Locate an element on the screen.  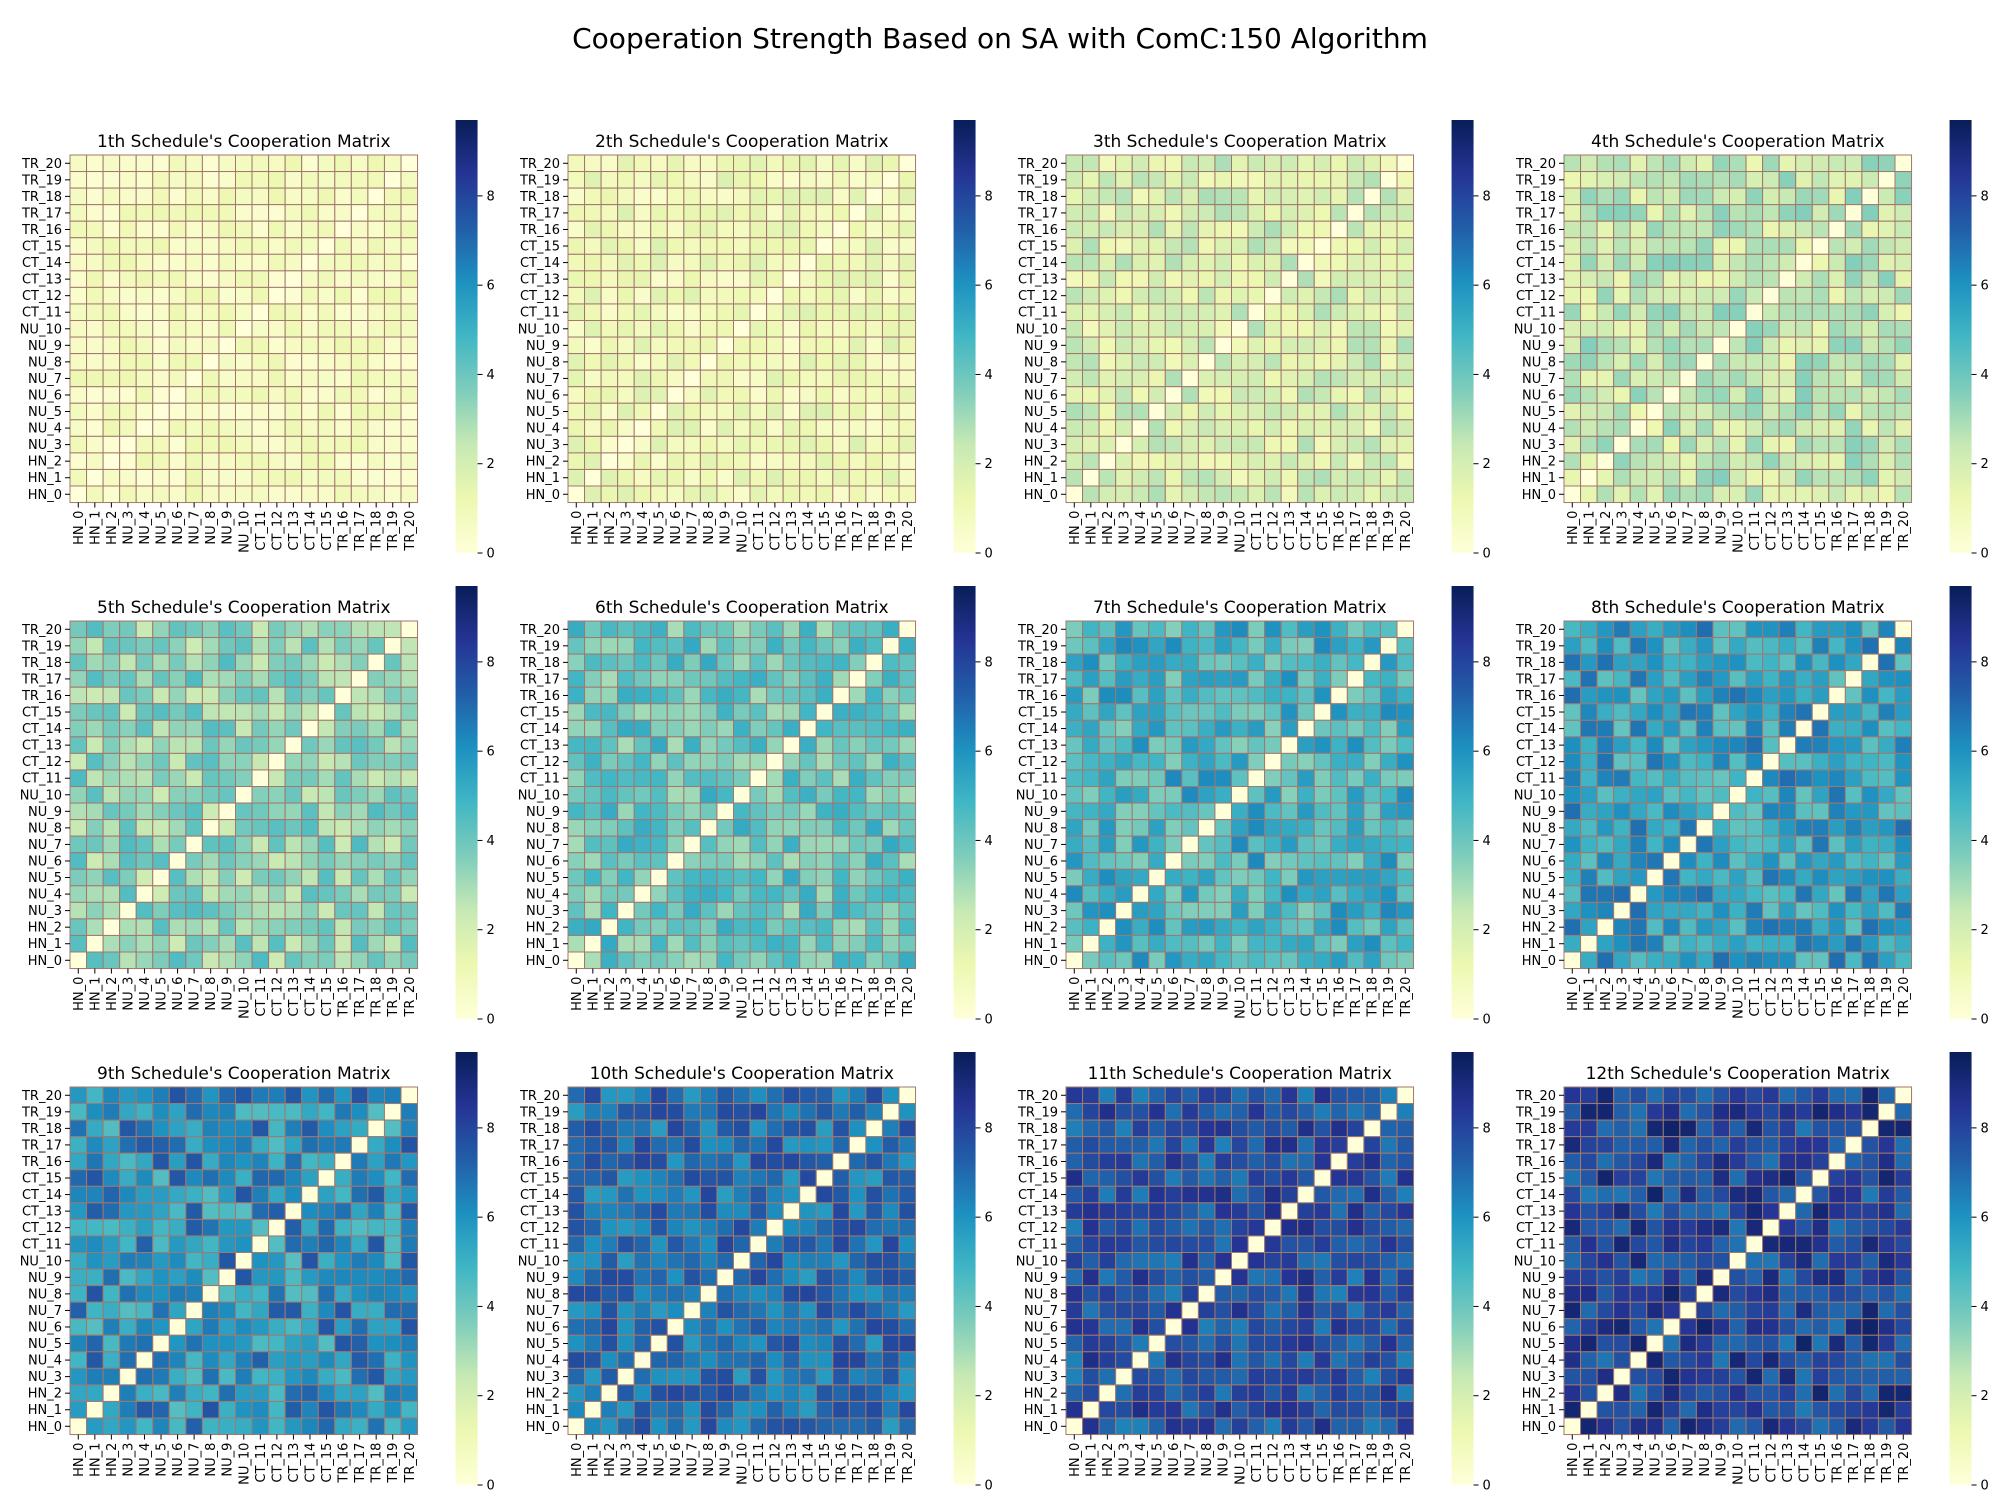
x-tick-label: CT_12 is located at coordinates (277, 531).